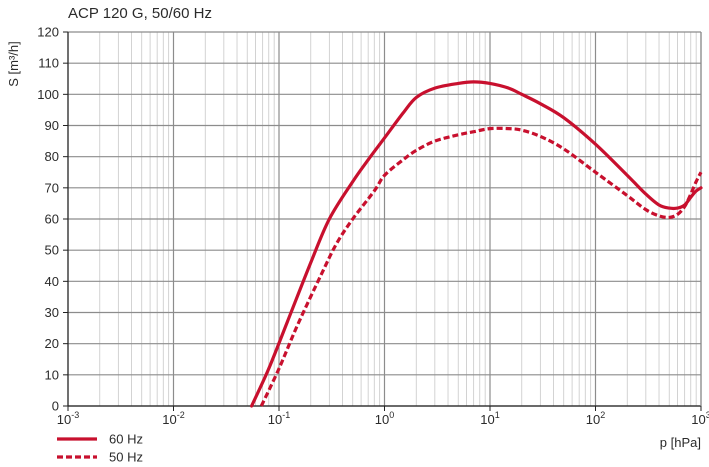 This screenshot has height=467, width=709. I want to click on legend: 60 Hz 50 Hz, so click(100, 448).